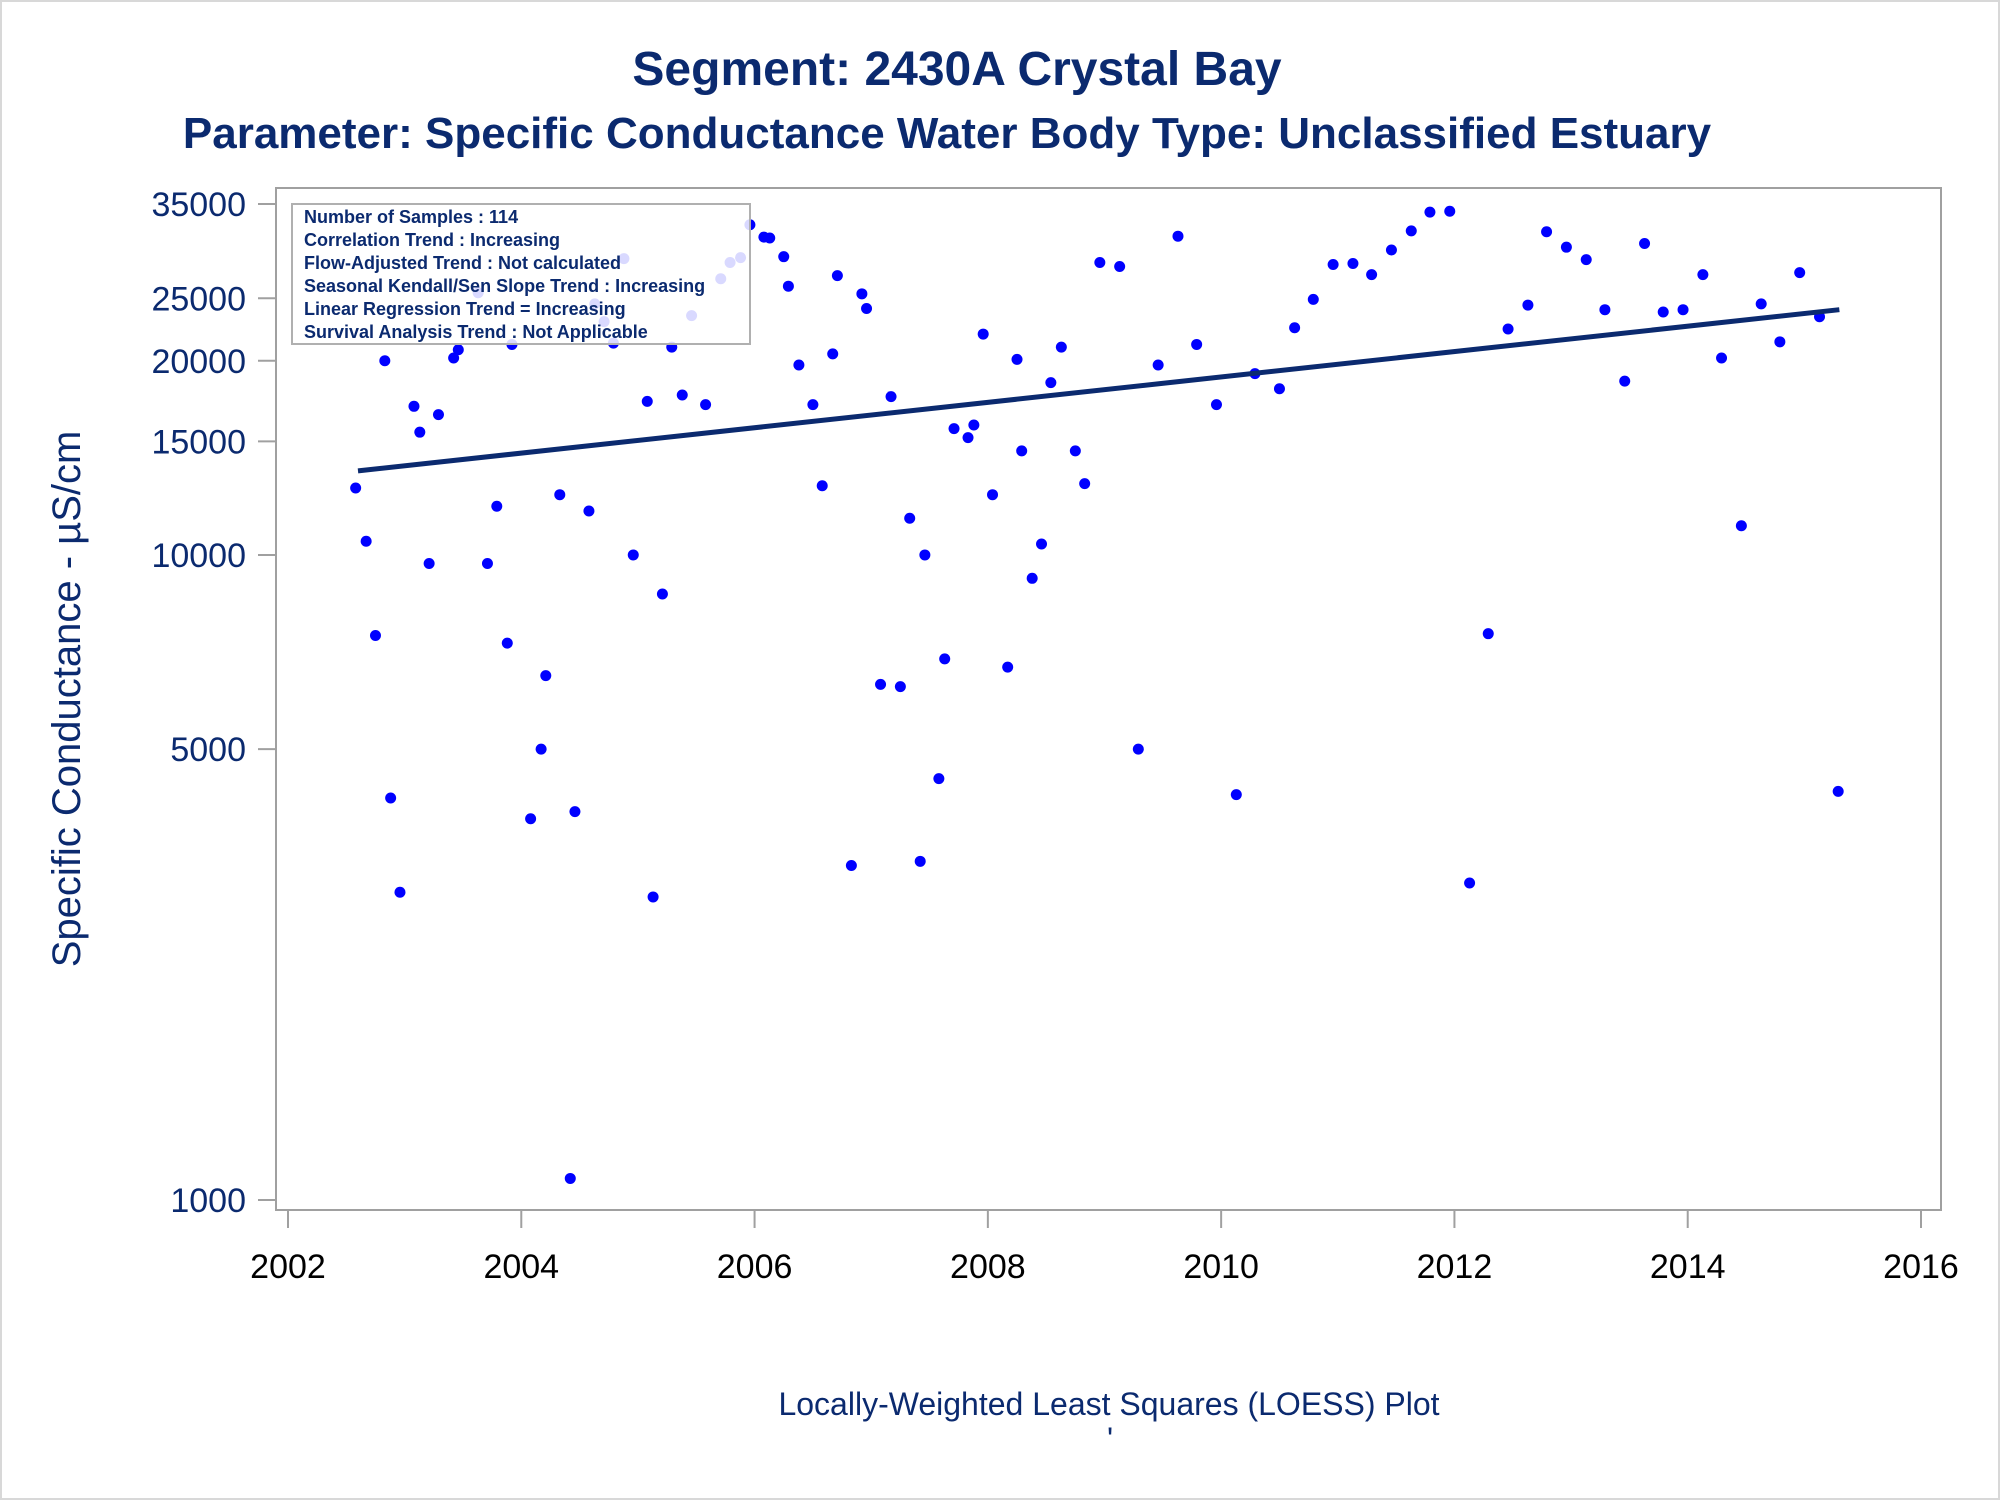 Image resolution: width=2000 pixels, height=1502 pixels. What do you see at coordinates (214, 703) in the screenshot?
I see `y-axis: 1000 5000 10000 15000 20000 25000 35000` at bounding box center [214, 703].